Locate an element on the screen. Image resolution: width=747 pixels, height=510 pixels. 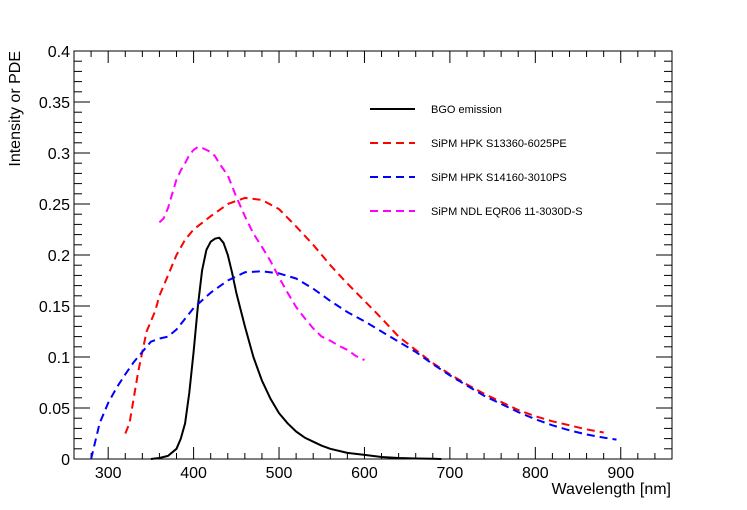
x-tick-label: 900 is located at coordinates (620, 473).